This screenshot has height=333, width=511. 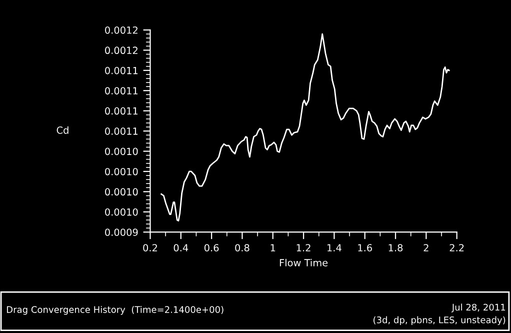 I want to click on x-tick-label: 1.6, so click(x=365, y=248).